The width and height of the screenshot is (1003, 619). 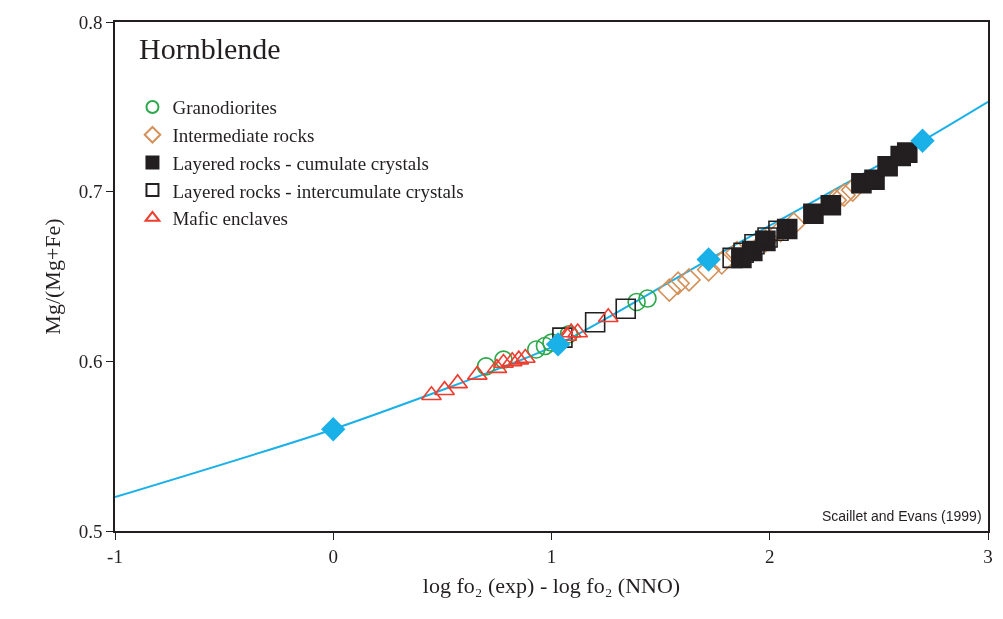 I want to click on legend-label: Granodiorites, so click(x=224, y=108).